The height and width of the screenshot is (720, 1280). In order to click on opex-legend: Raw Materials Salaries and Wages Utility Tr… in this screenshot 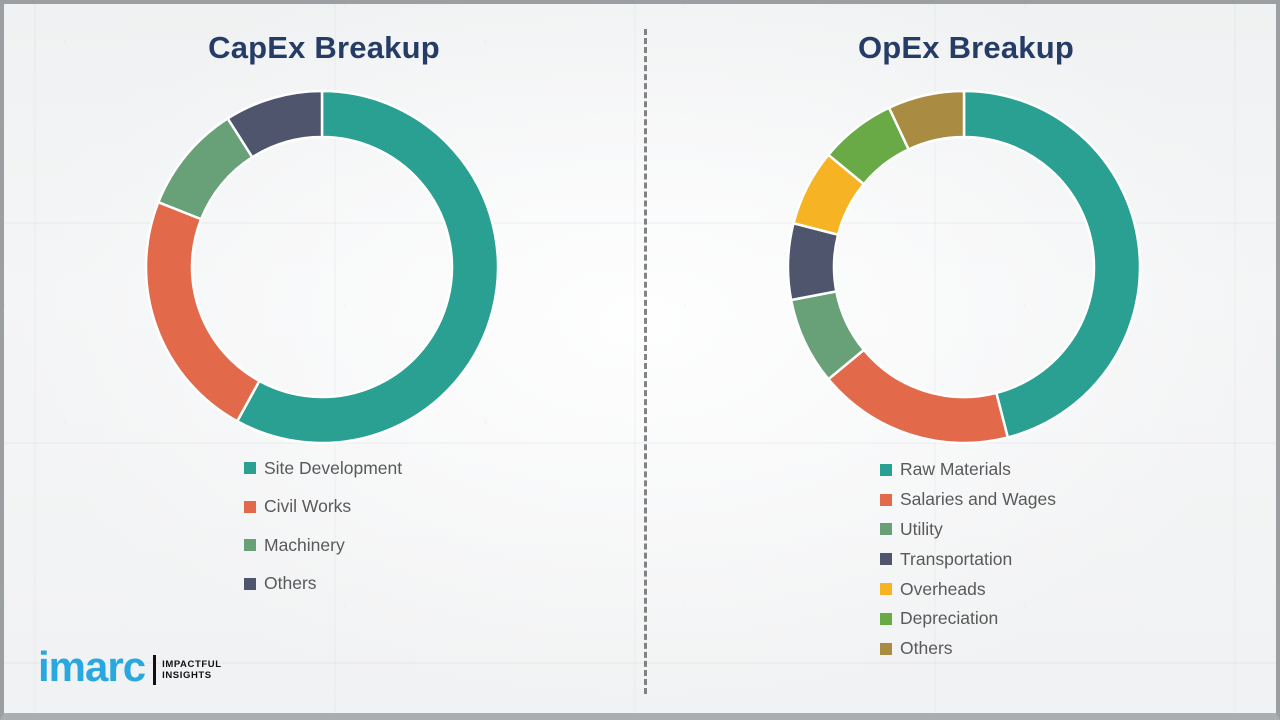, I will do `click(968, 559)`.